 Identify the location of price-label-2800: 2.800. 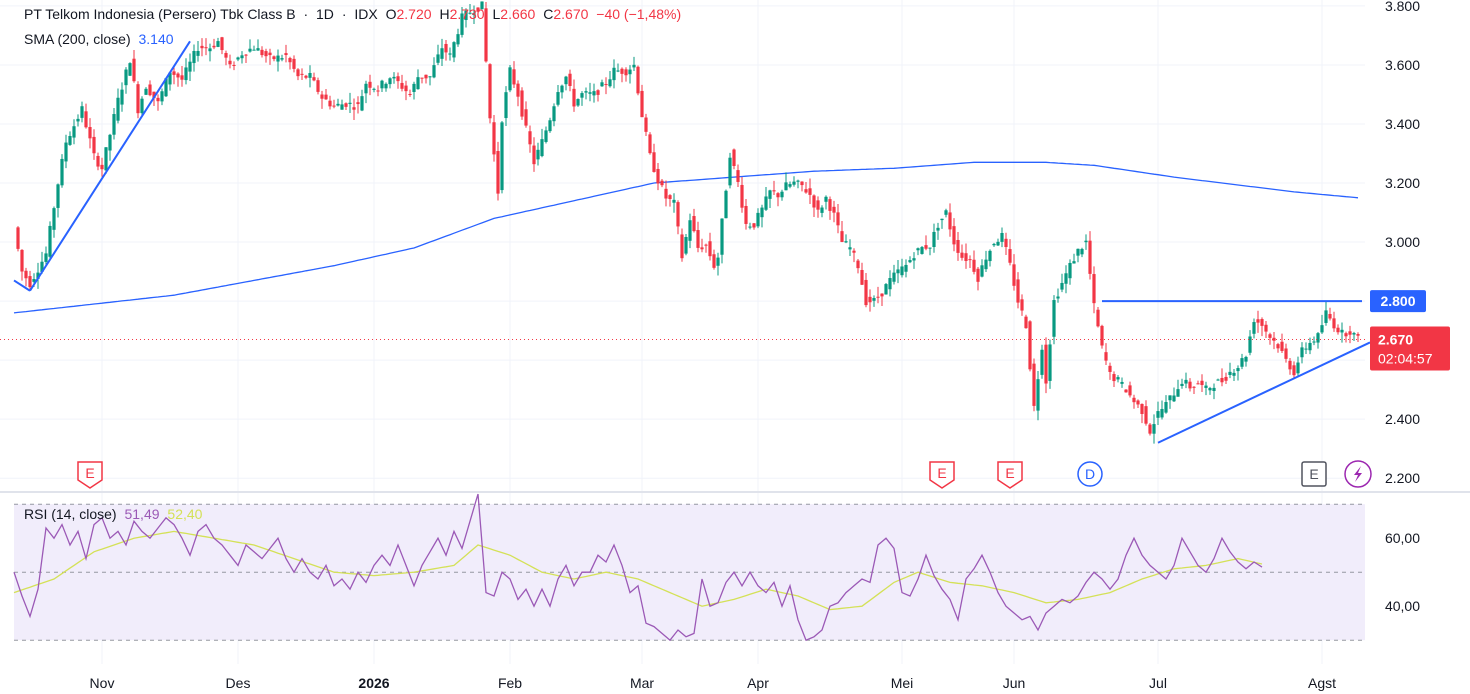
(1397, 301).